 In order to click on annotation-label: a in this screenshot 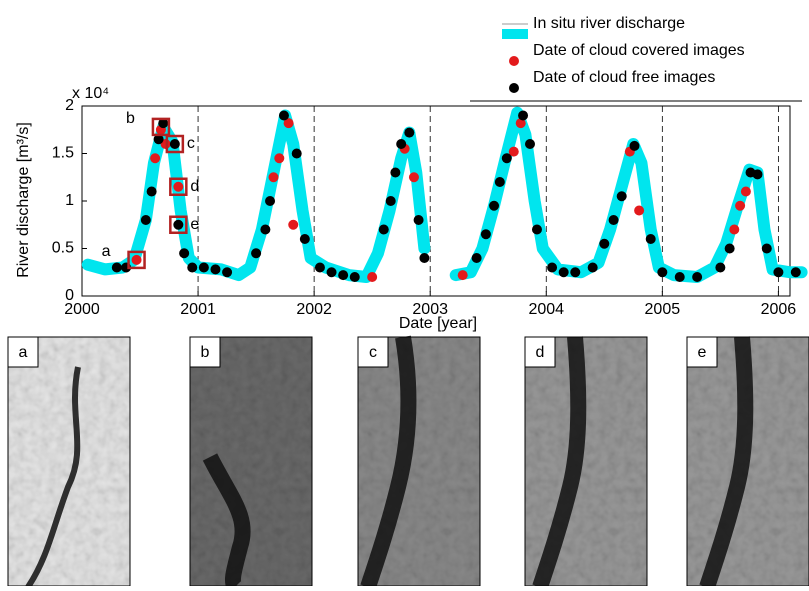, I will do `click(106, 251)`.